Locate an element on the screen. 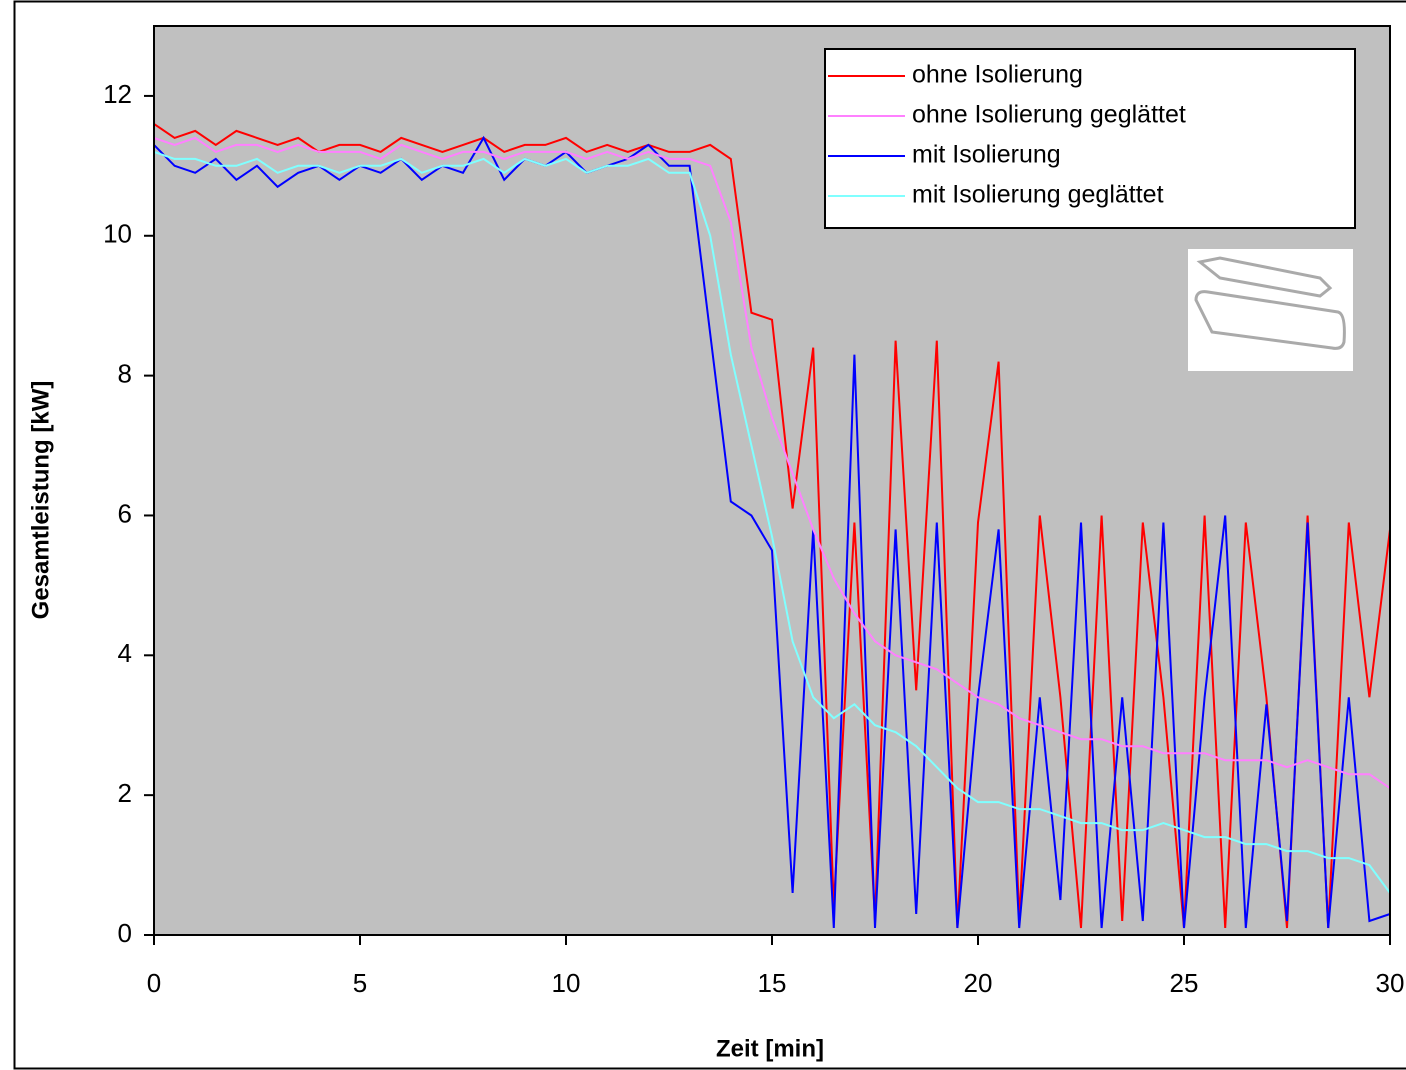  legend-box is located at coordinates (1090, 138).